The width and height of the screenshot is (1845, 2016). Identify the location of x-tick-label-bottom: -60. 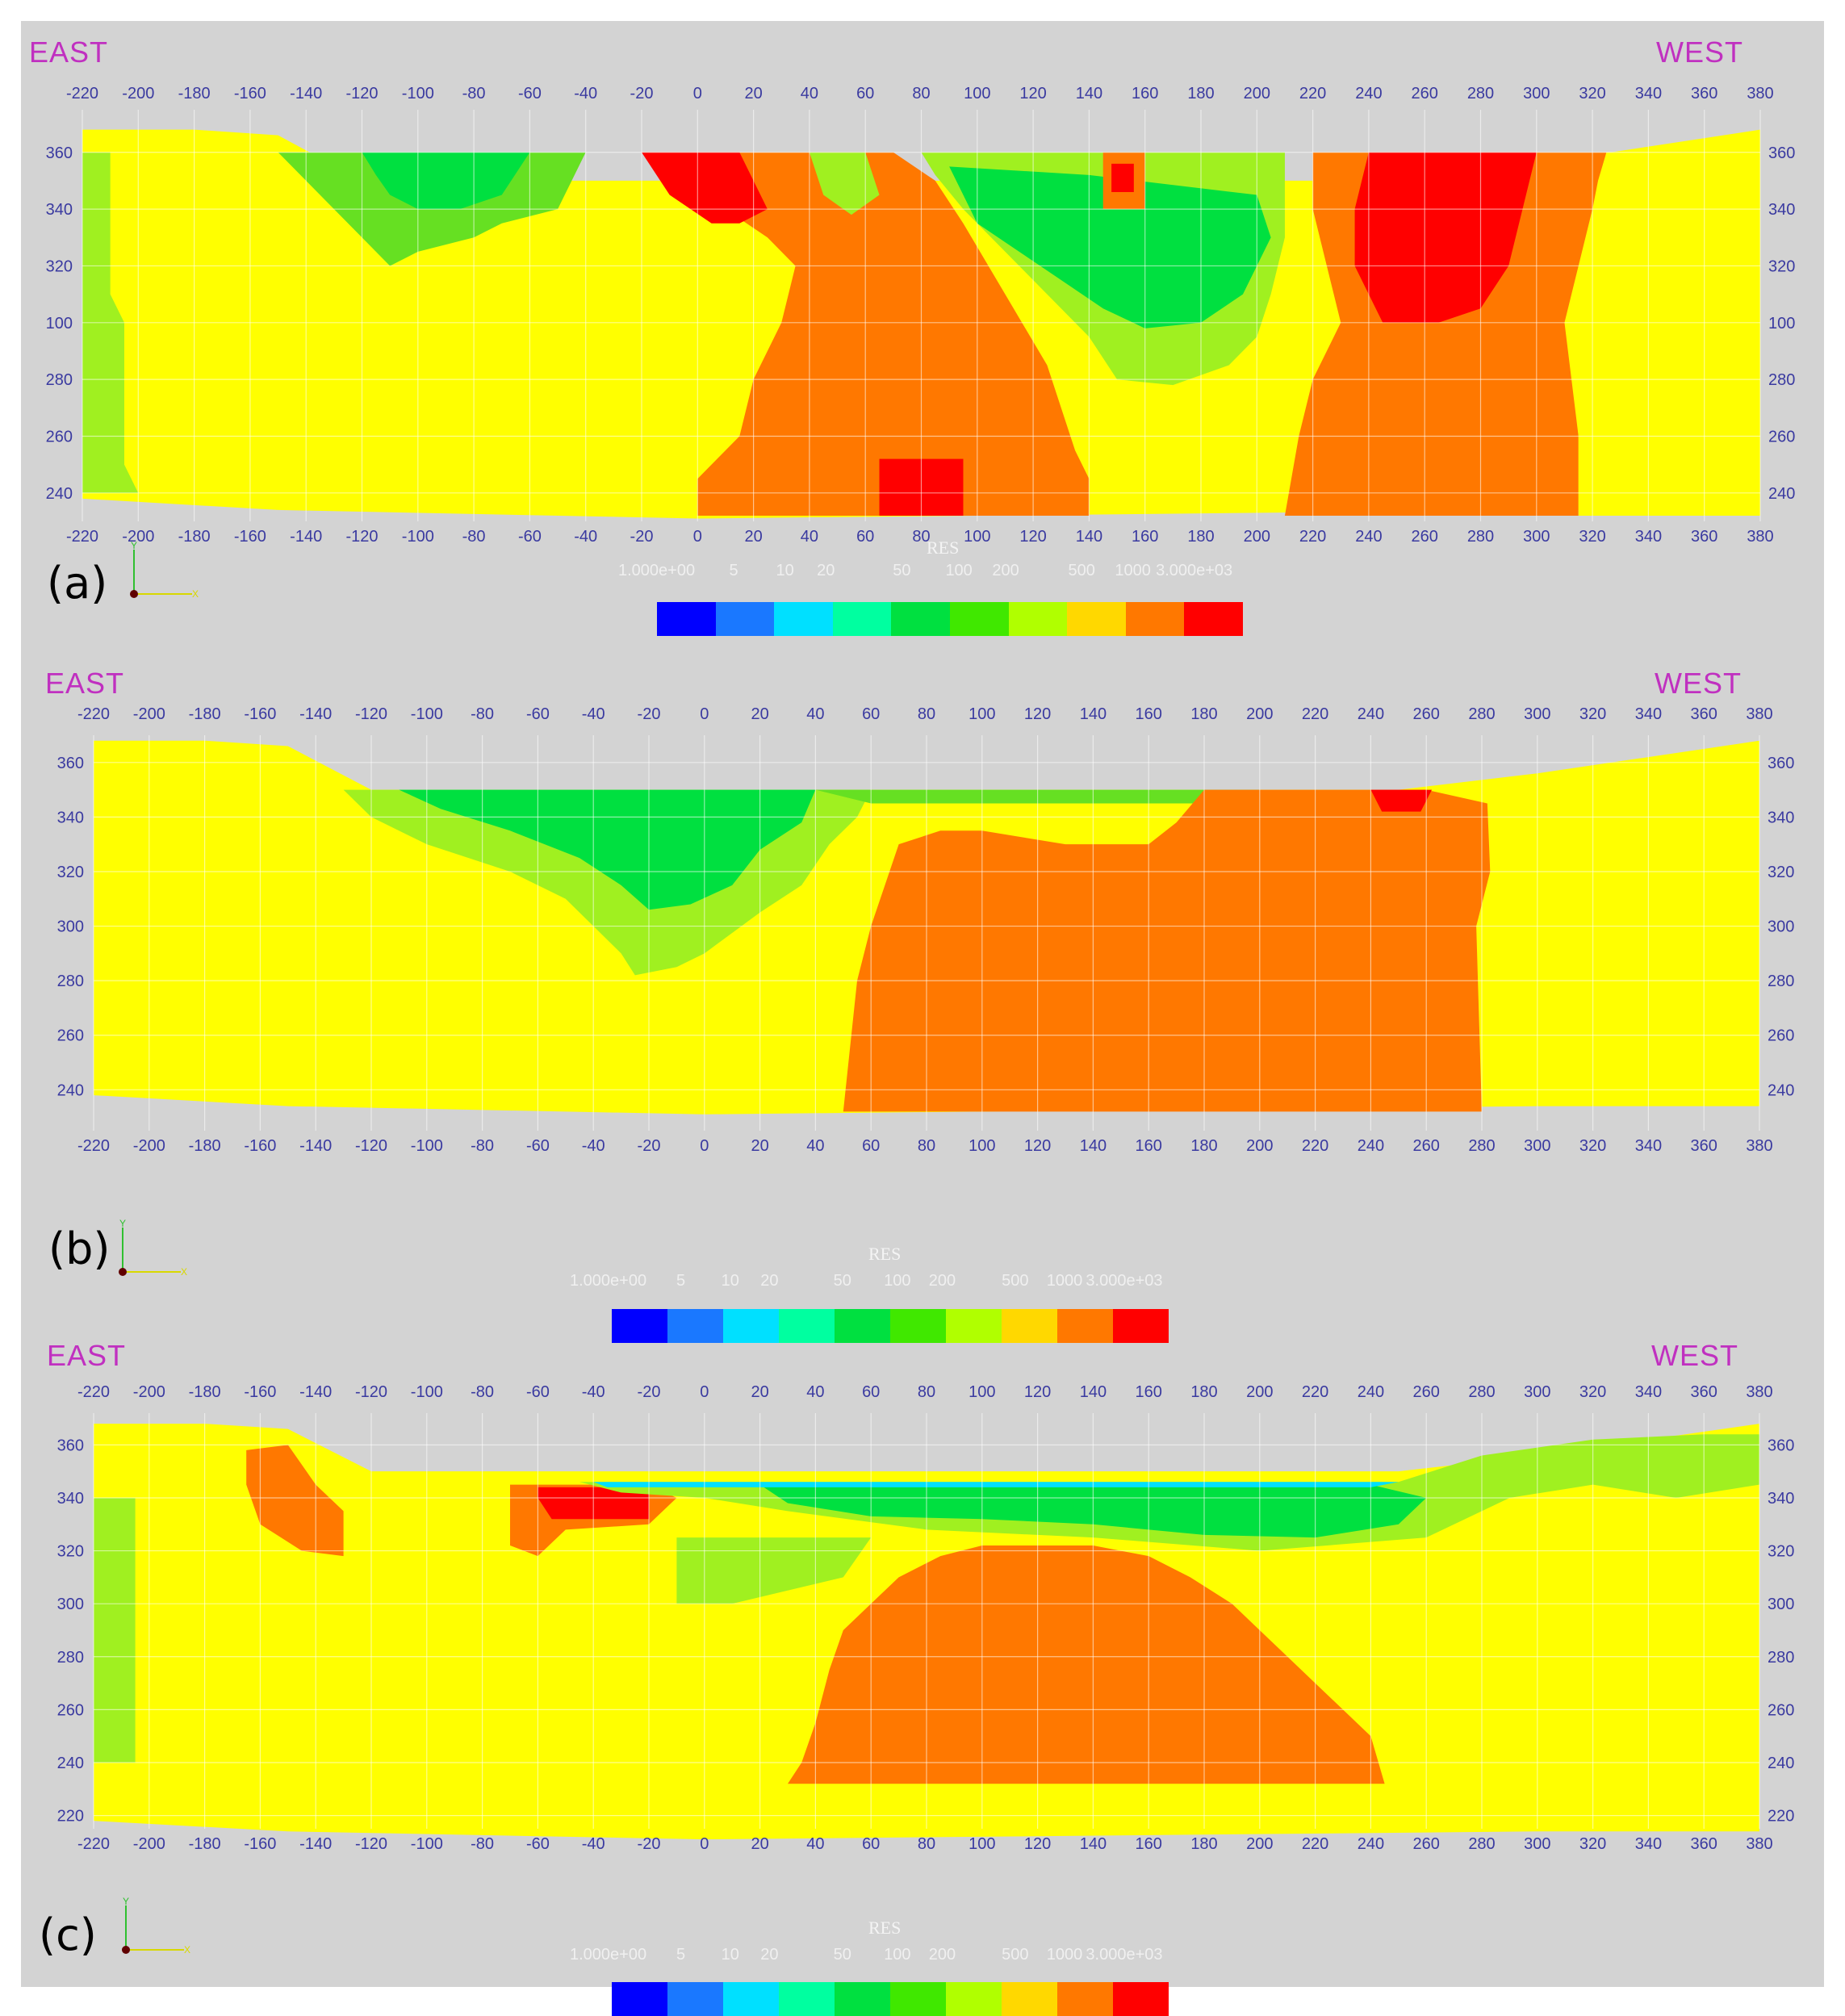
(530, 537).